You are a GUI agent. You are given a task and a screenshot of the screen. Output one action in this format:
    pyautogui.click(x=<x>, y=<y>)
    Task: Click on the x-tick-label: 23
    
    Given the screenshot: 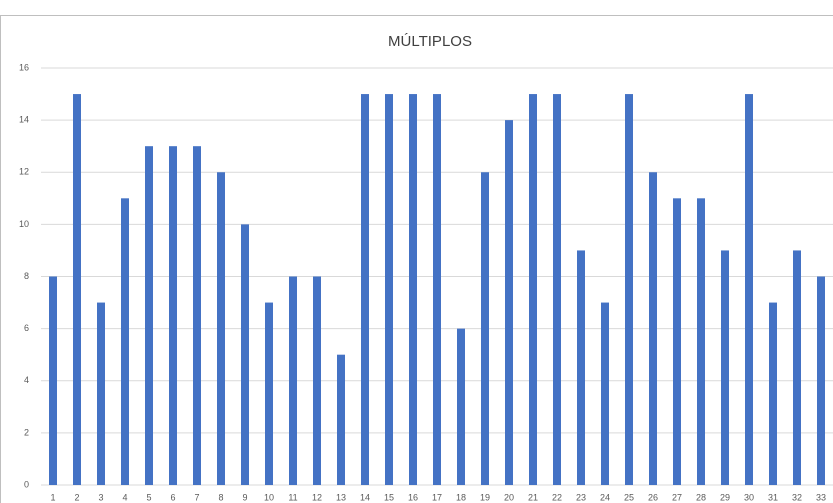 What is the action you would take?
    pyautogui.click(x=581, y=497)
    